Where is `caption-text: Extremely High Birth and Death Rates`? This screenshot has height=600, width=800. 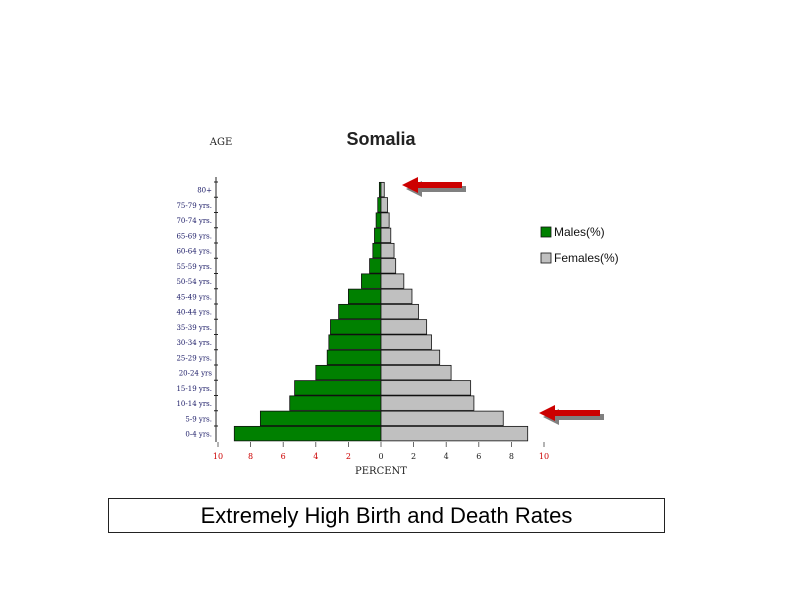 caption-text: Extremely High Birth and Death Rates is located at coordinates (386, 515).